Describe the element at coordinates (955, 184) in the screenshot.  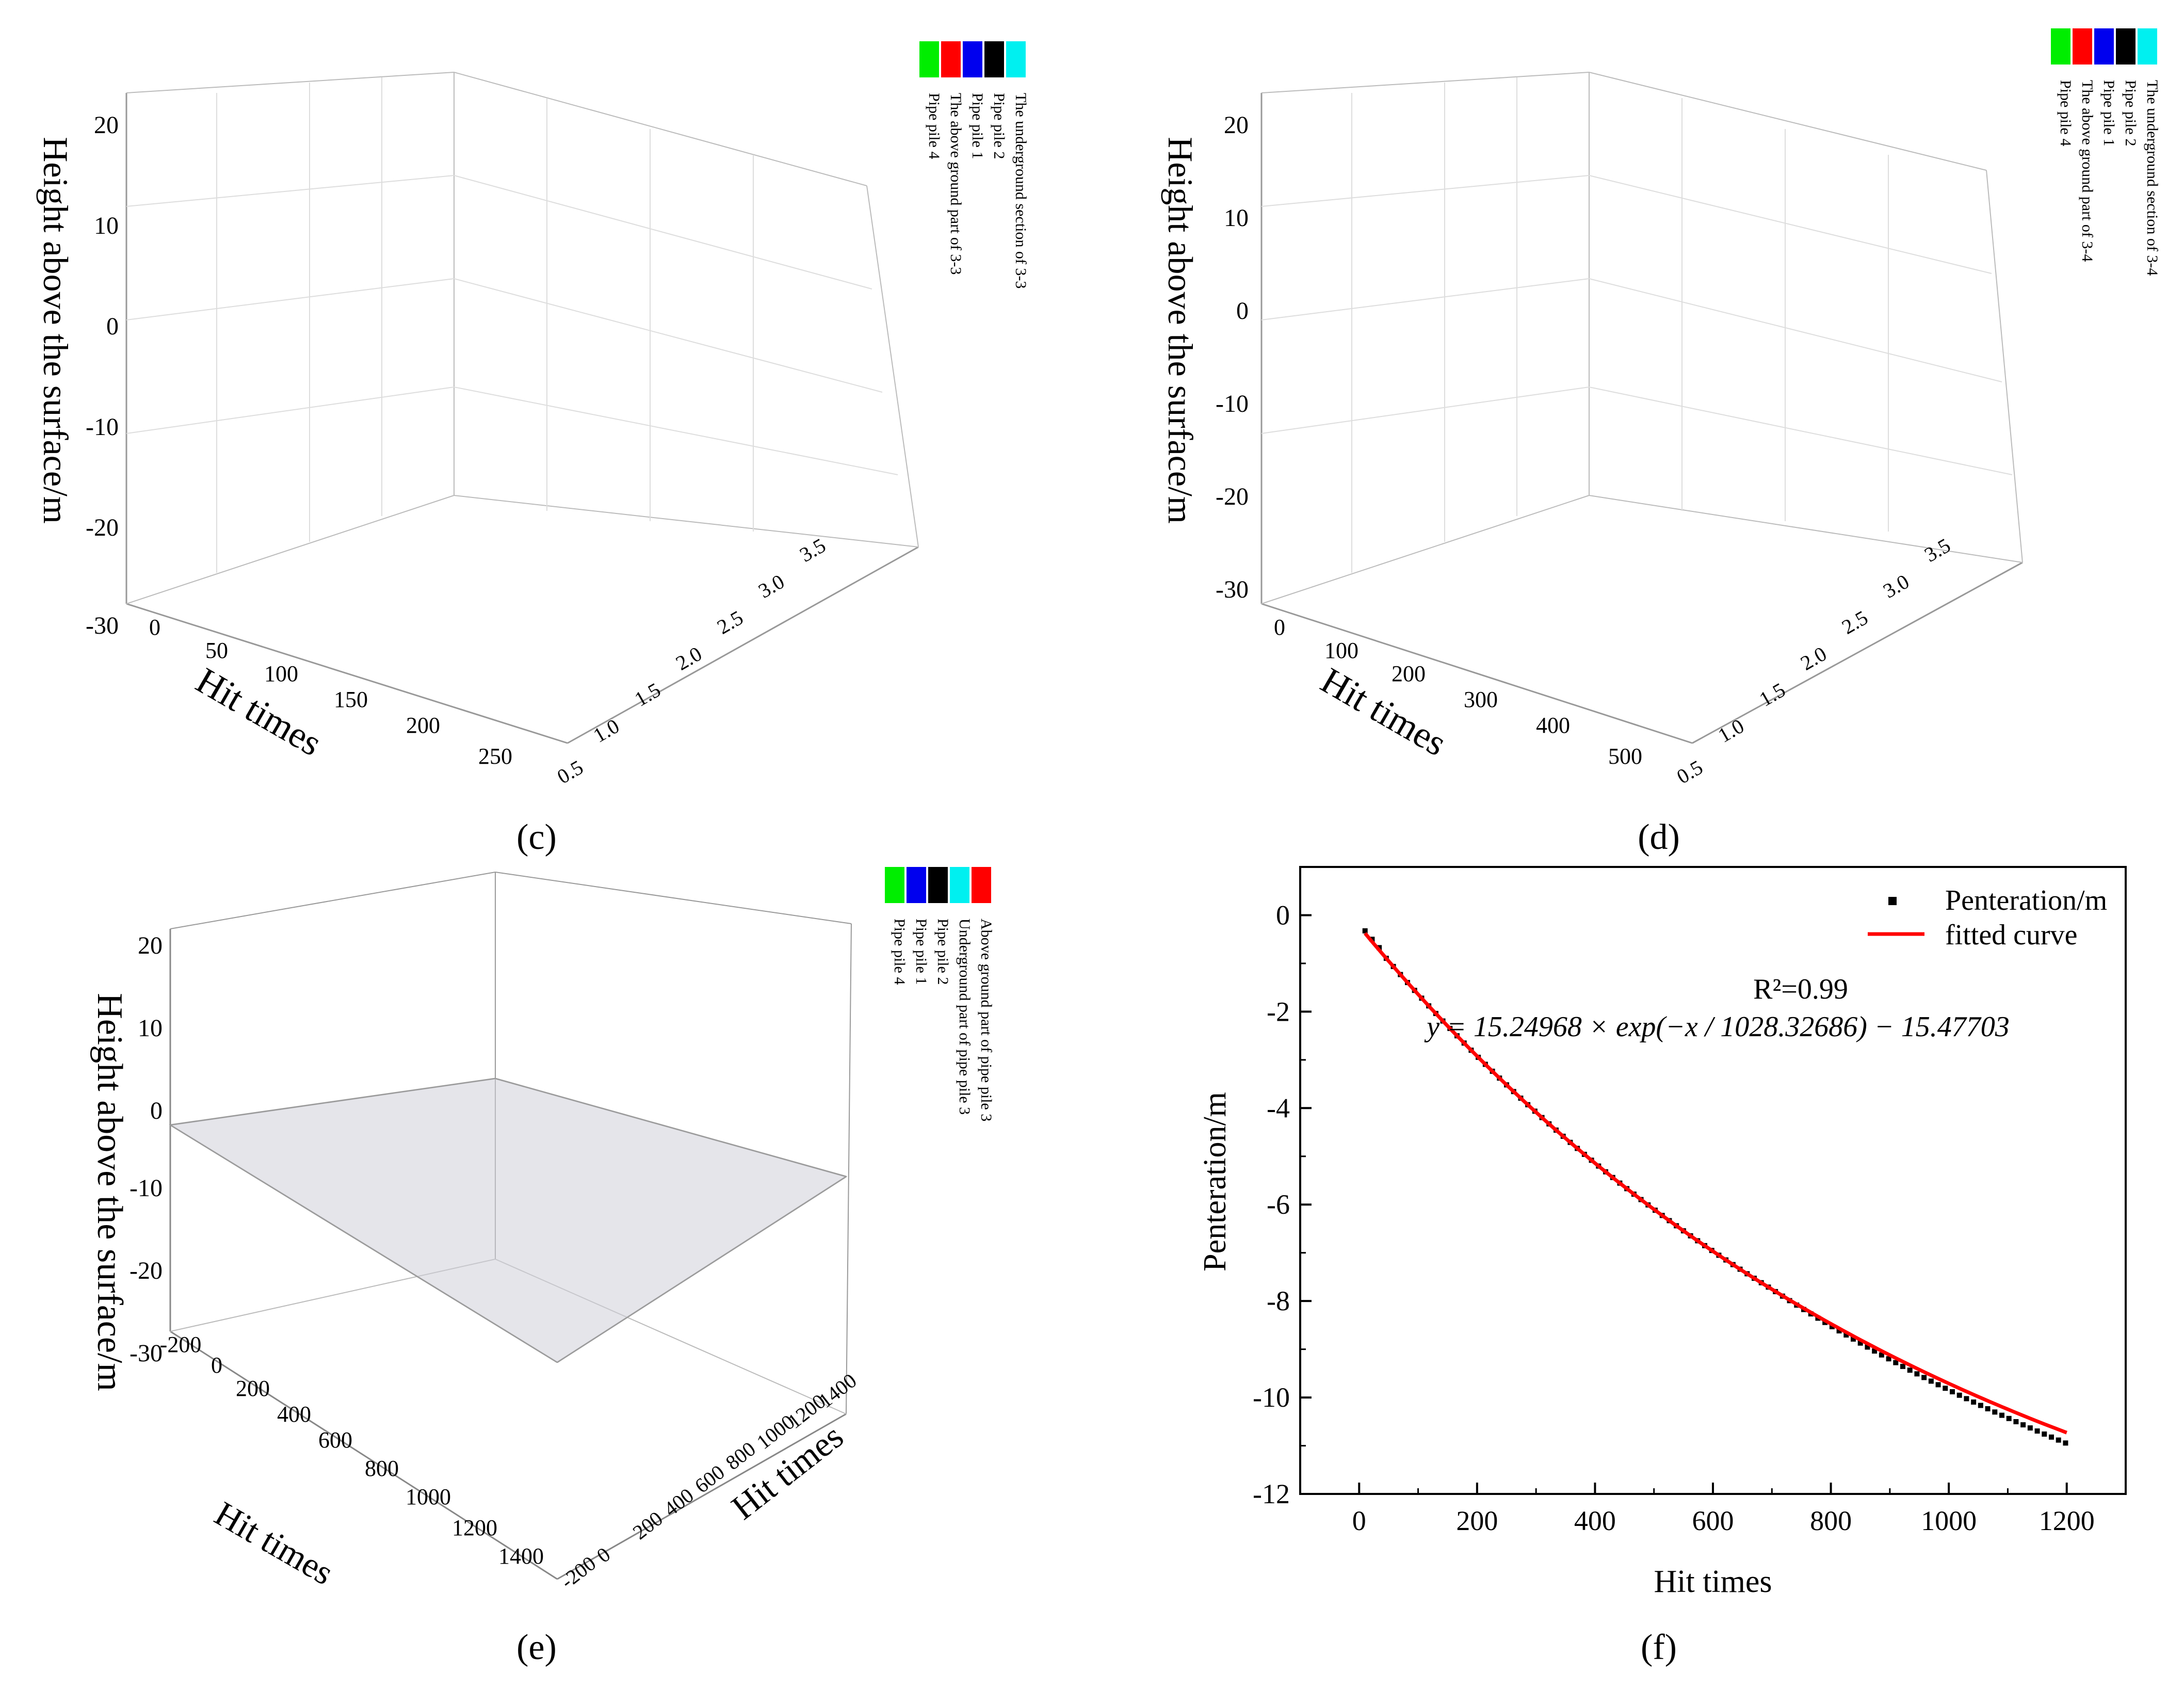
I see `legend-label: The above ground part of 3-3` at that location.